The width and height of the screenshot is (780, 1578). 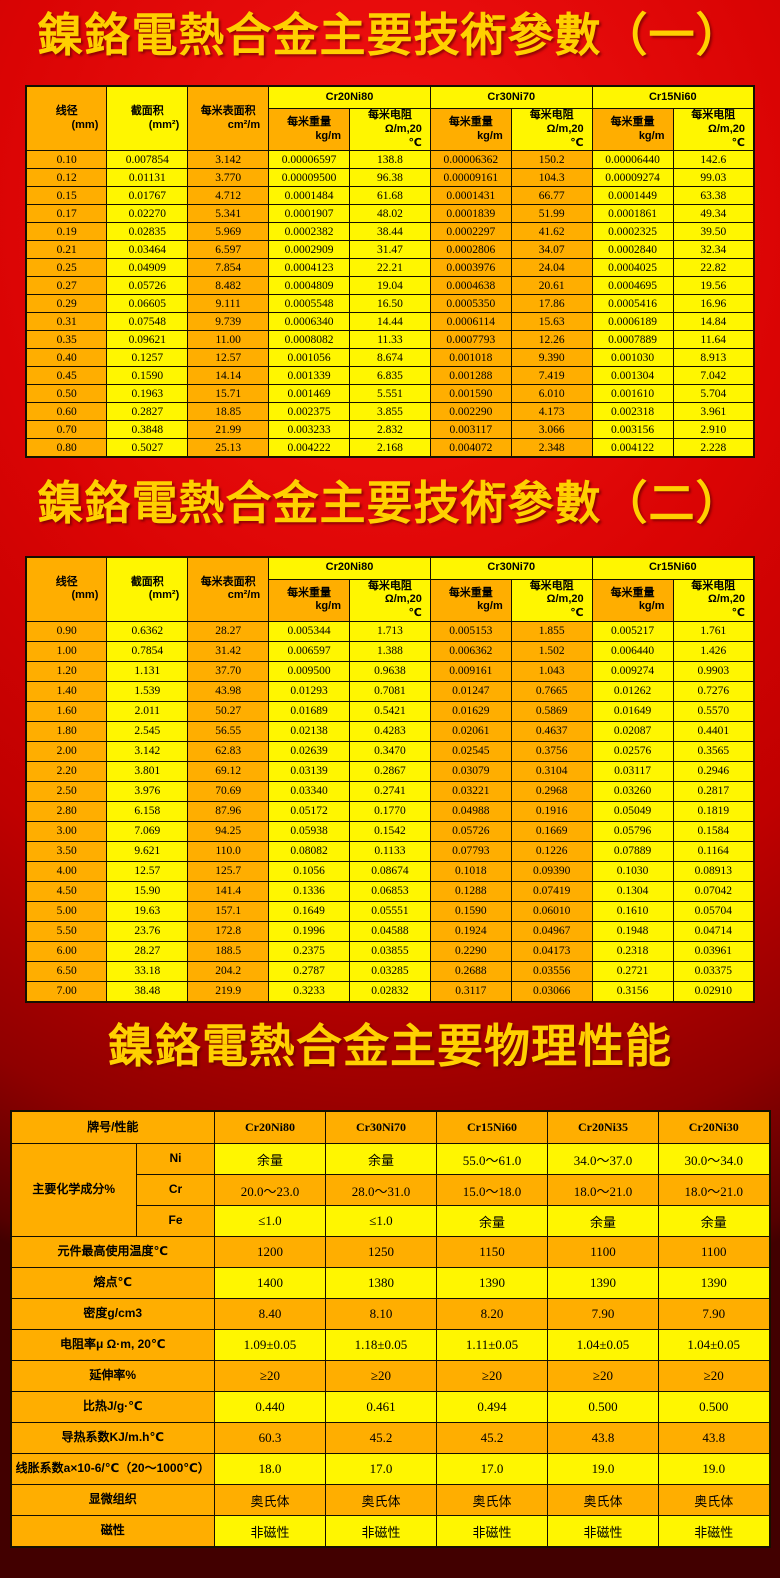 What do you see at coordinates (147, 394) in the screenshot?
I see `table-cell: 0.1963` at bounding box center [147, 394].